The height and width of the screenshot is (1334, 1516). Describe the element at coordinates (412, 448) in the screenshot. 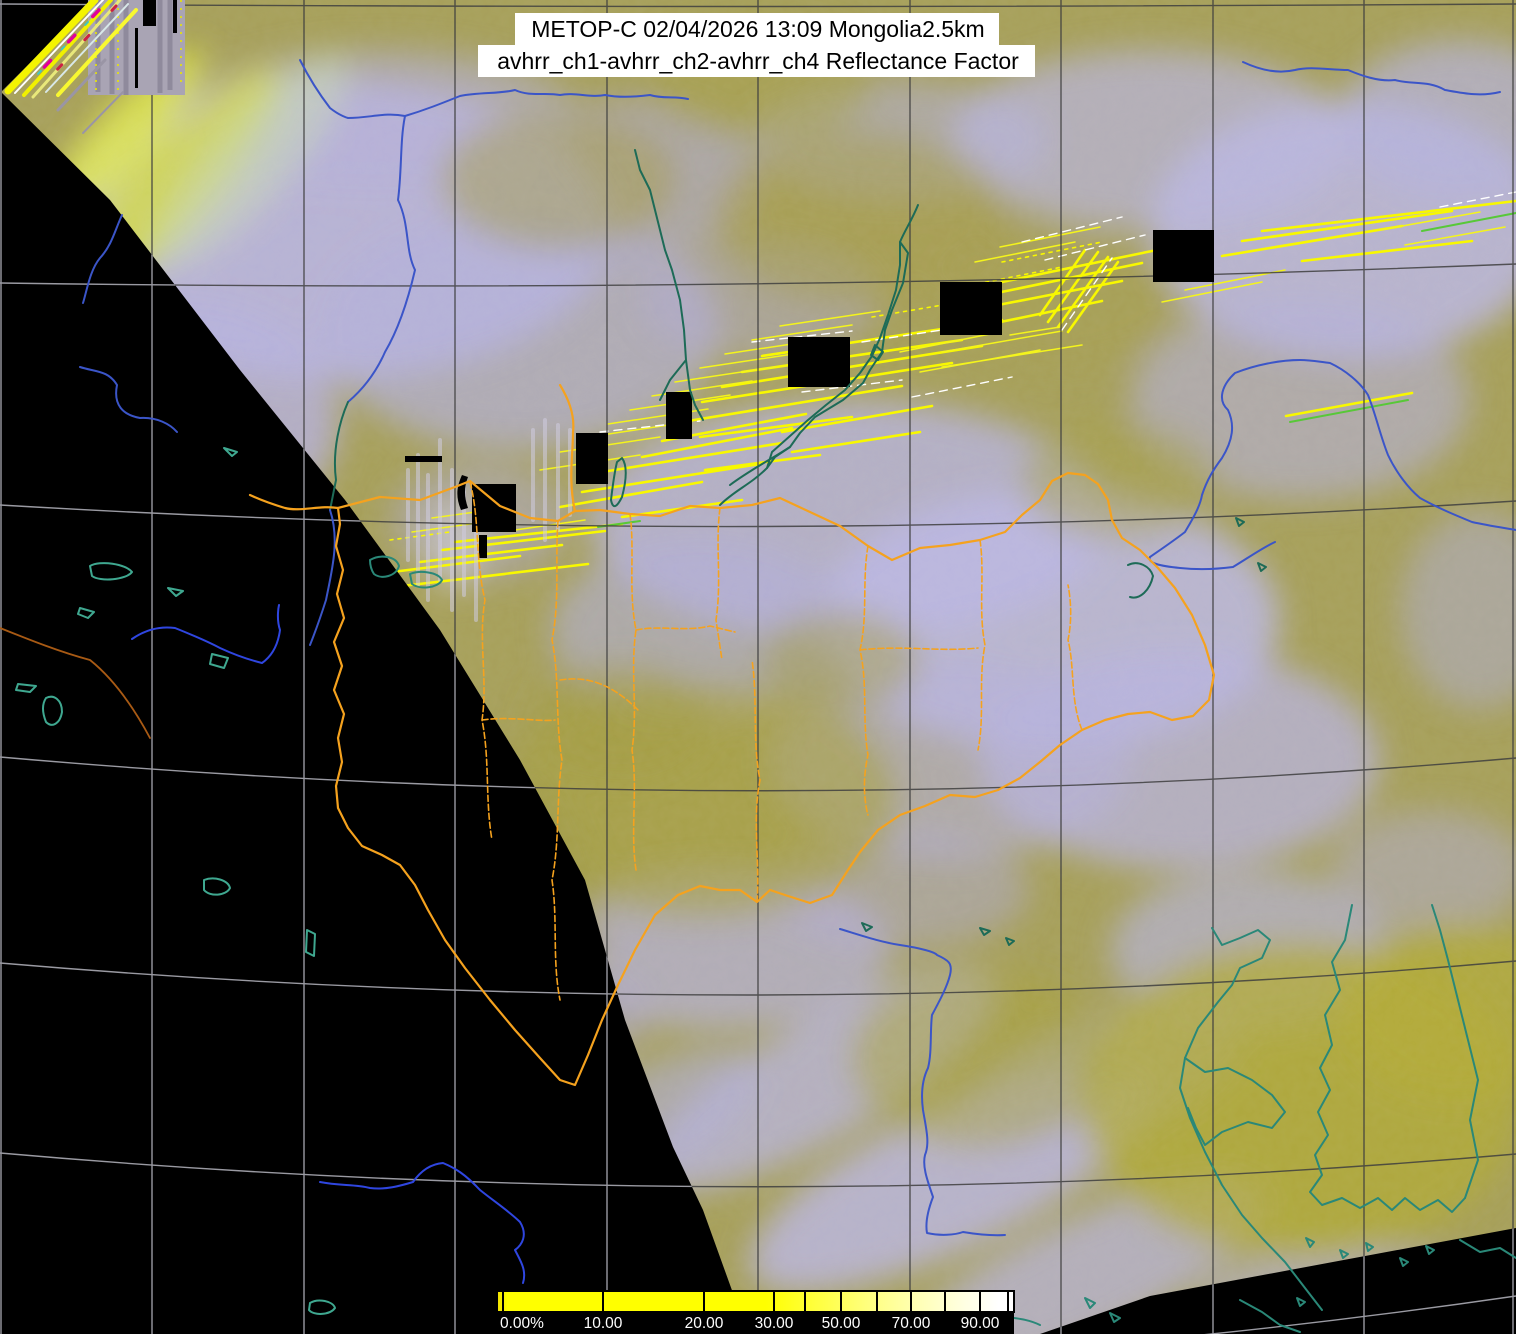

I see `russia-border-north` at that location.